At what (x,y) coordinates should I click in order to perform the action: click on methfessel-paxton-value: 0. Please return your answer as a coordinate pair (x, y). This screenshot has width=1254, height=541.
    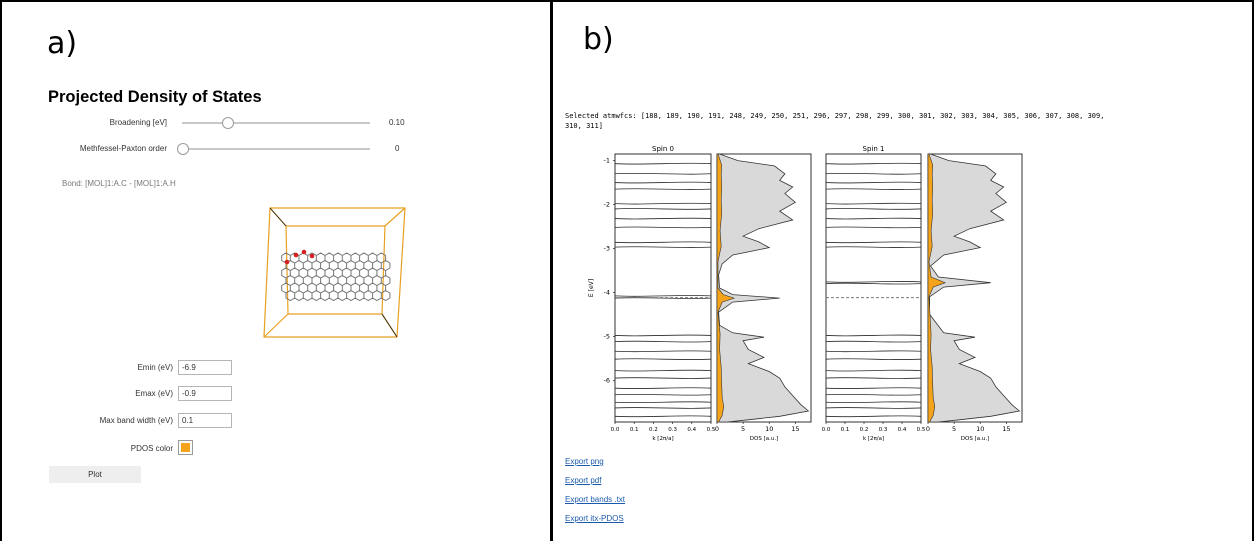
    Looking at the image, I should click on (397, 148).